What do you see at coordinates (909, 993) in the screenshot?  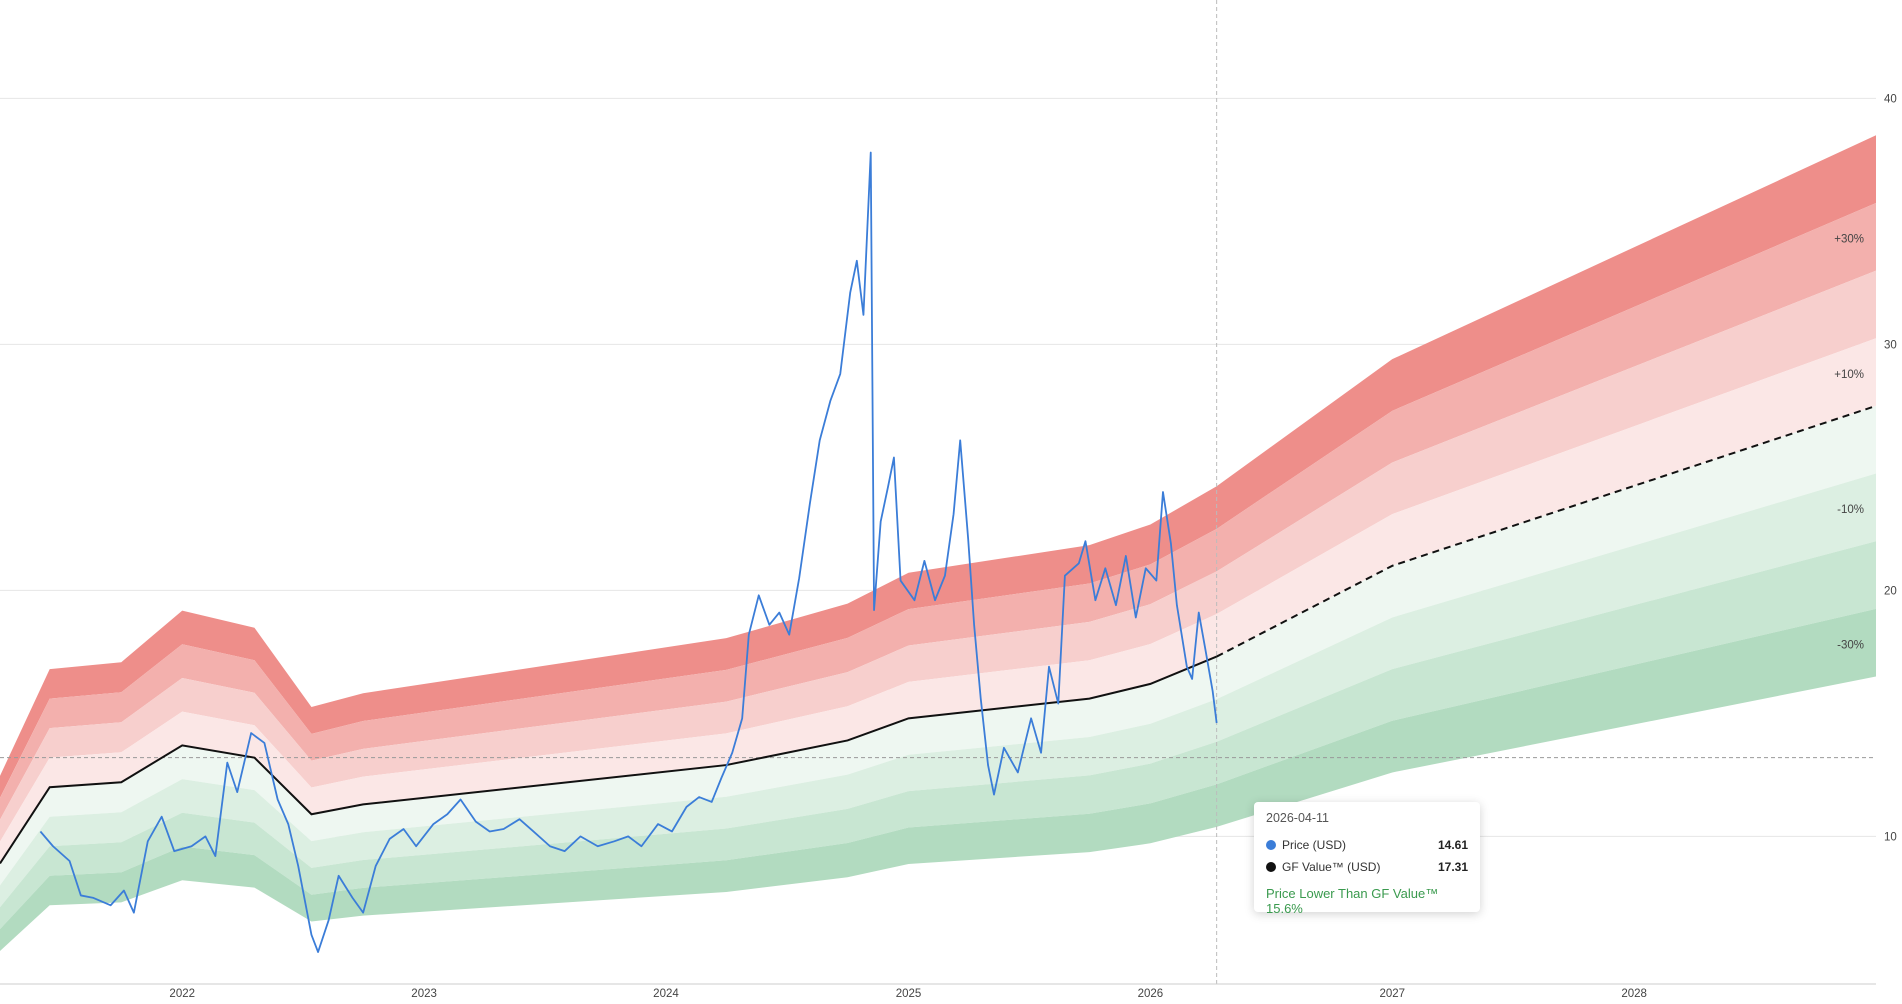 I see `x-tick-label-2025: 2025` at bounding box center [909, 993].